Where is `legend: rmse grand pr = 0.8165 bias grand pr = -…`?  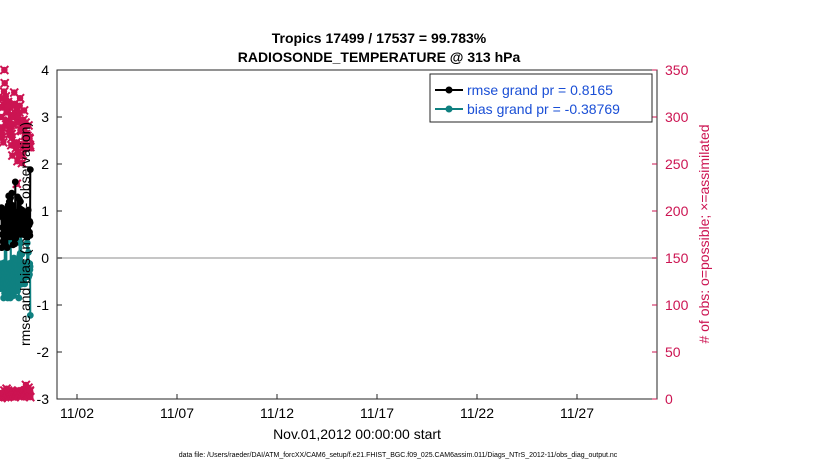 legend: rmse grand pr = 0.8165 bias grand pr = -… is located at coordinates (541, 98).